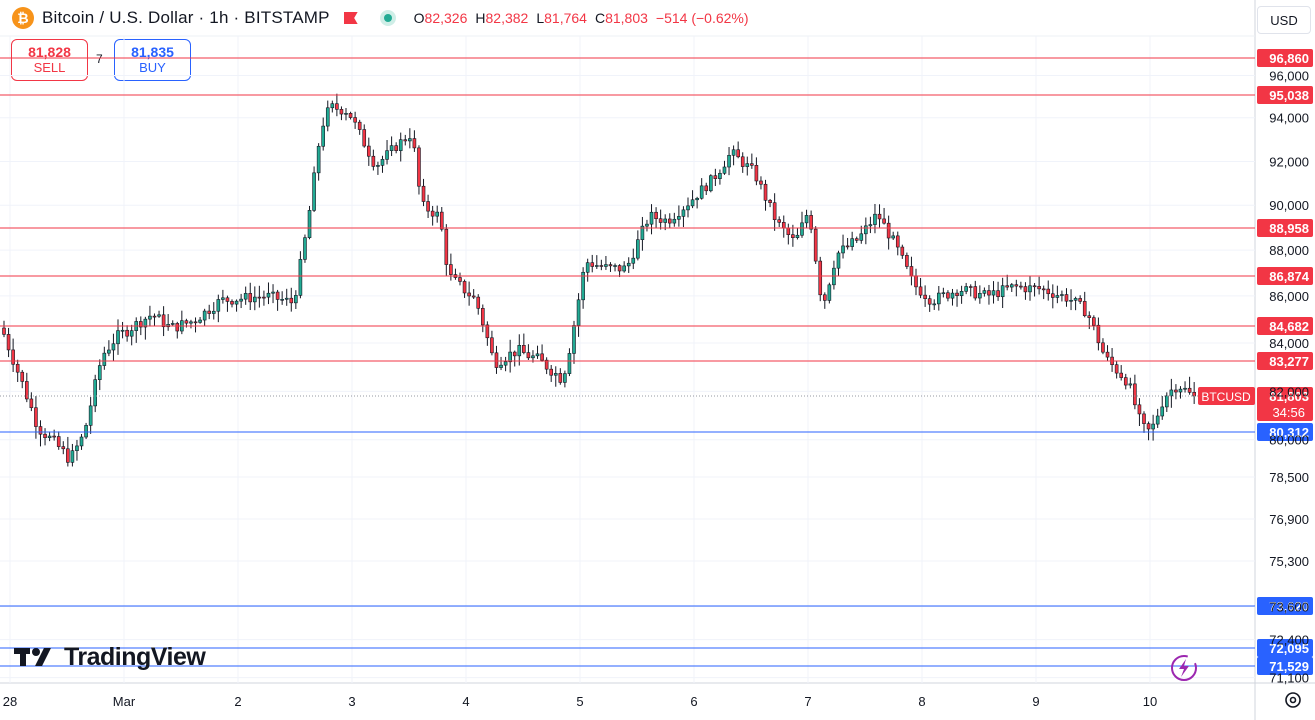  I want to click on close-label: C, so click(600, 18).